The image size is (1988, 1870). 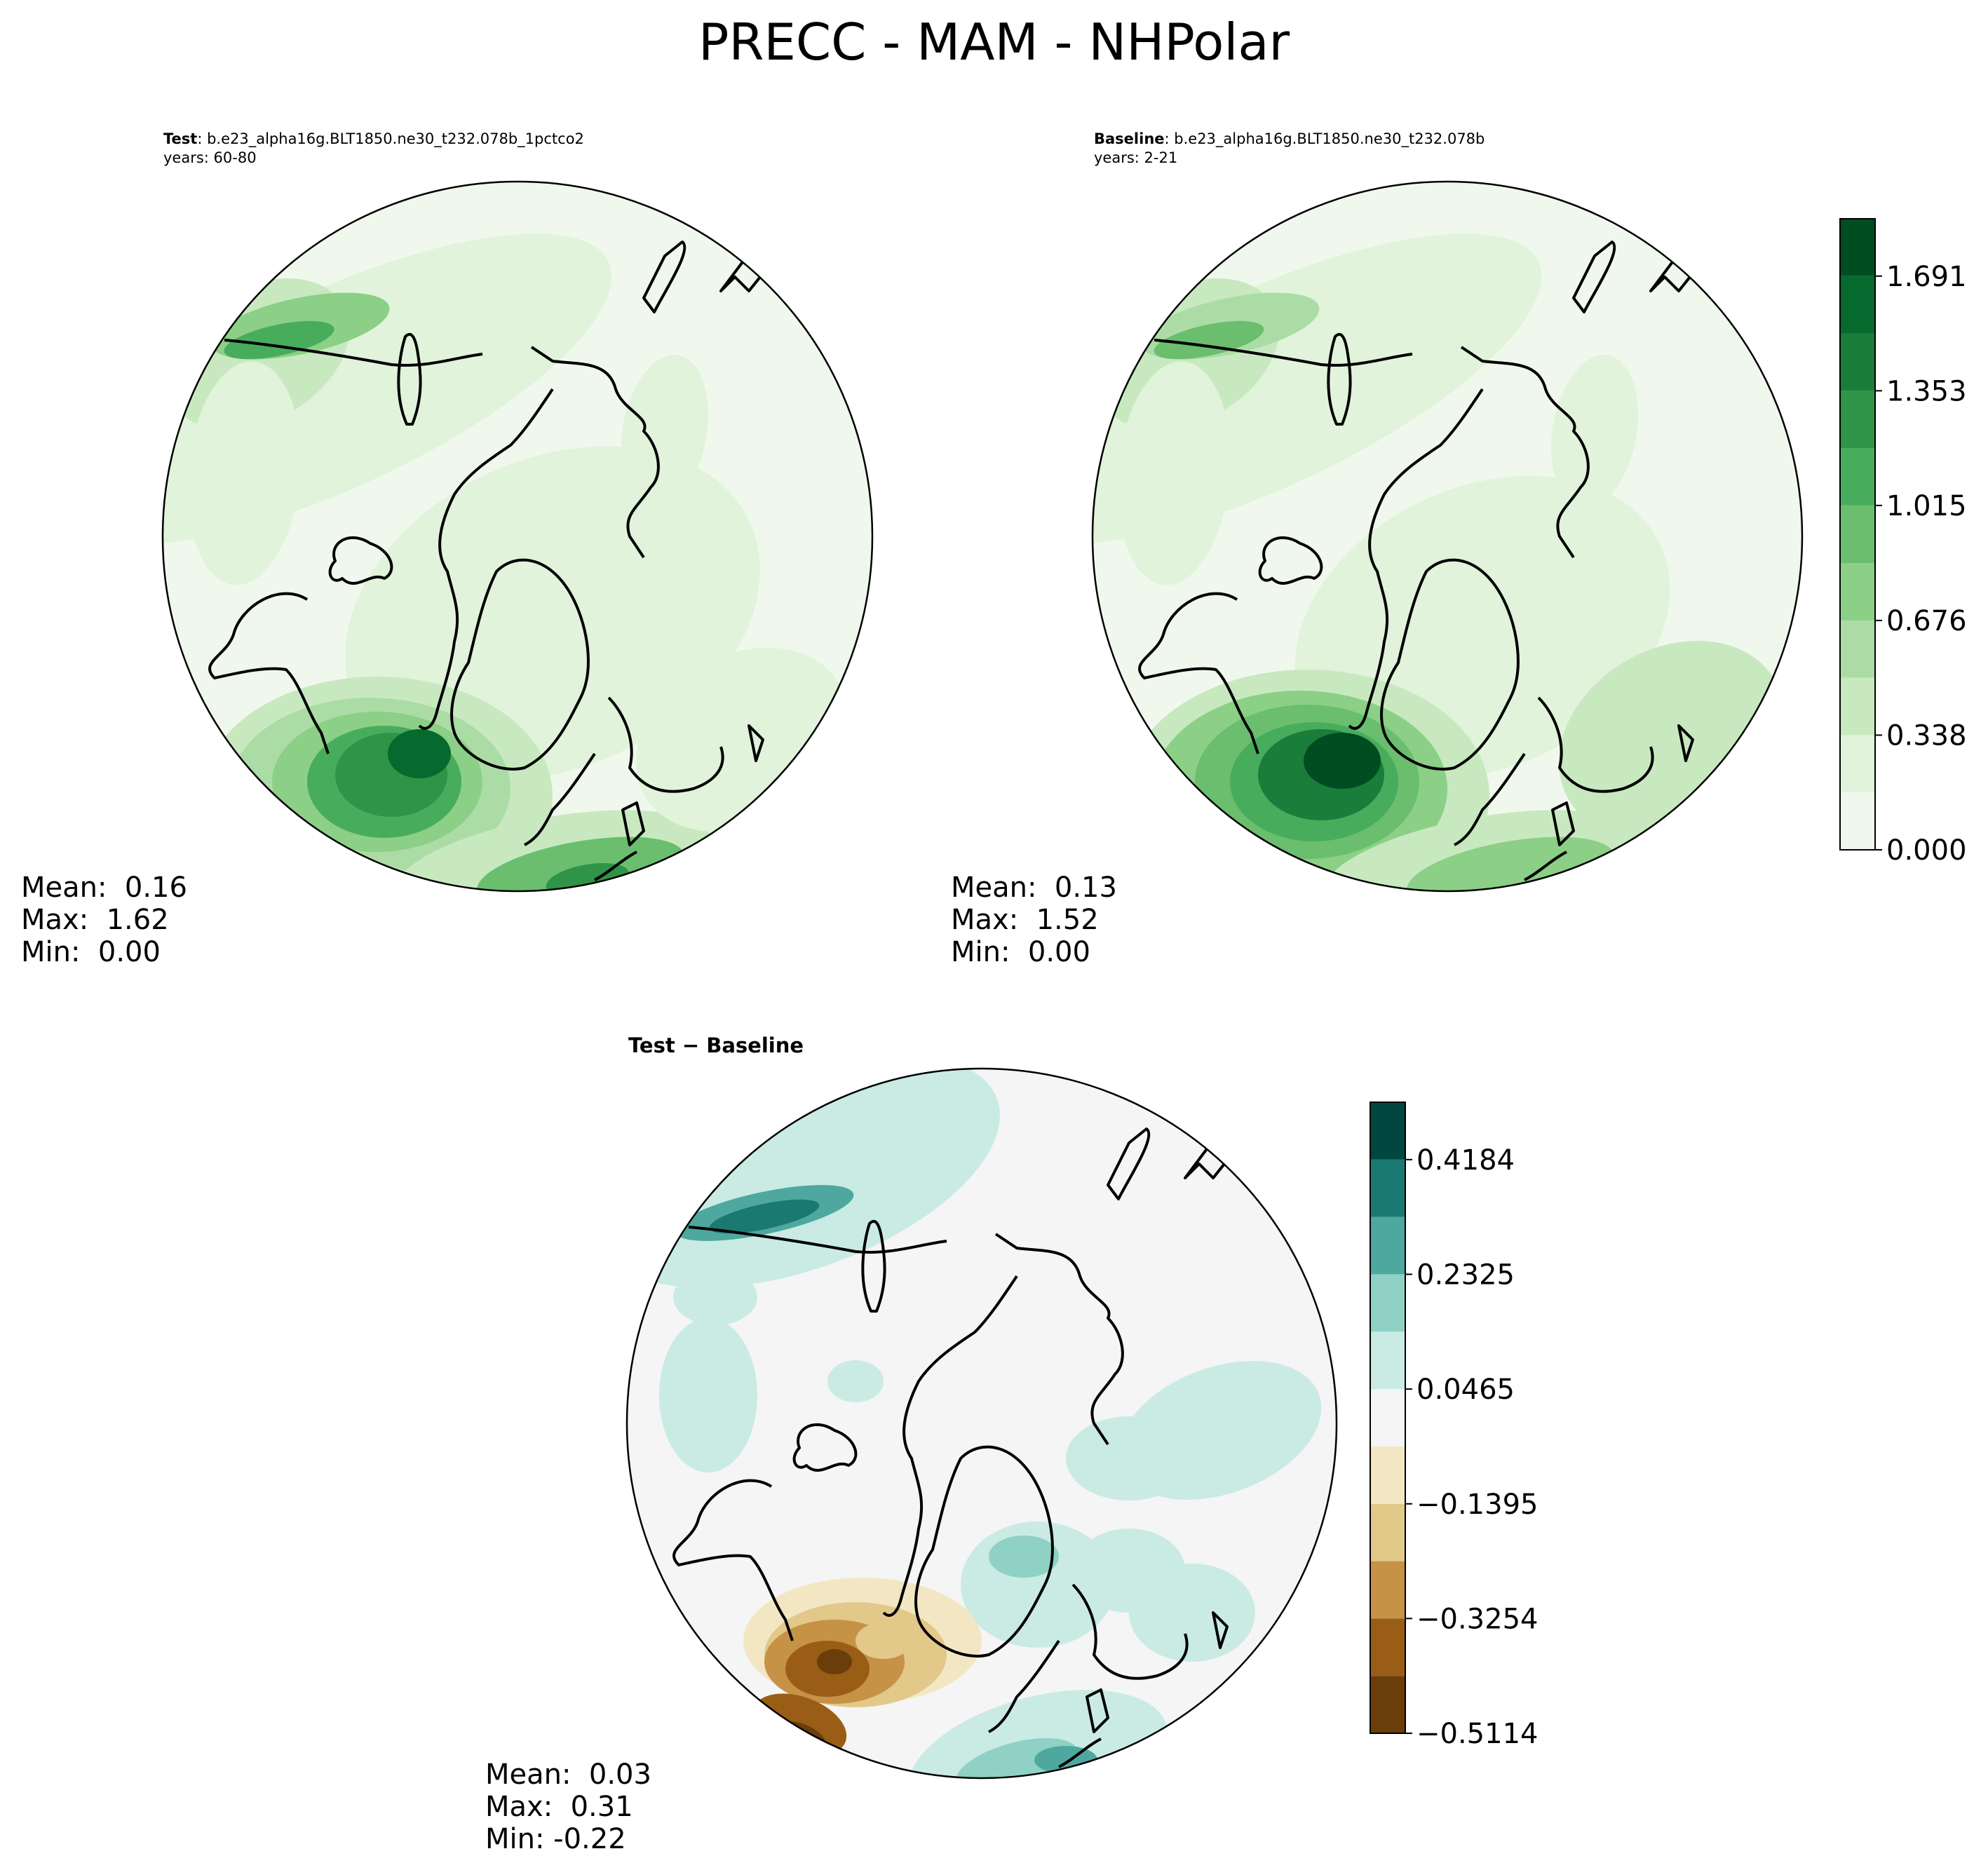 What do you see at coordinates (1477, 1734) in the screenshot?
I see `diff-colorbar-tick-label: −0.5114` at bounding box center [1477, 1734].